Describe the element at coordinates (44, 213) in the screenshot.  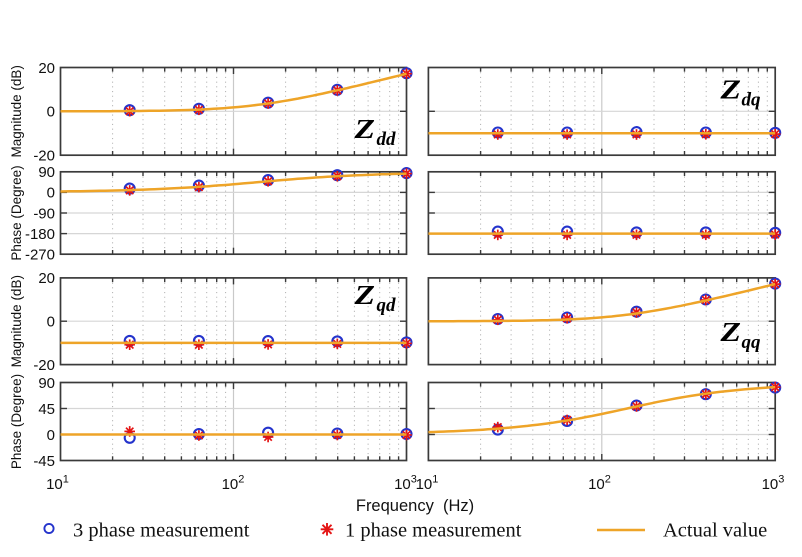
I see `svg-text: -90` at that location.